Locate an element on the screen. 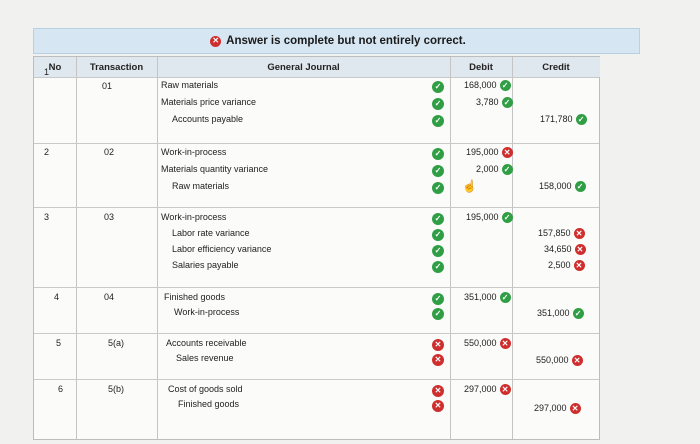 This screenshot has height=444, width=700. col-header-journal: General Journal is located at coordinates (303, 67).